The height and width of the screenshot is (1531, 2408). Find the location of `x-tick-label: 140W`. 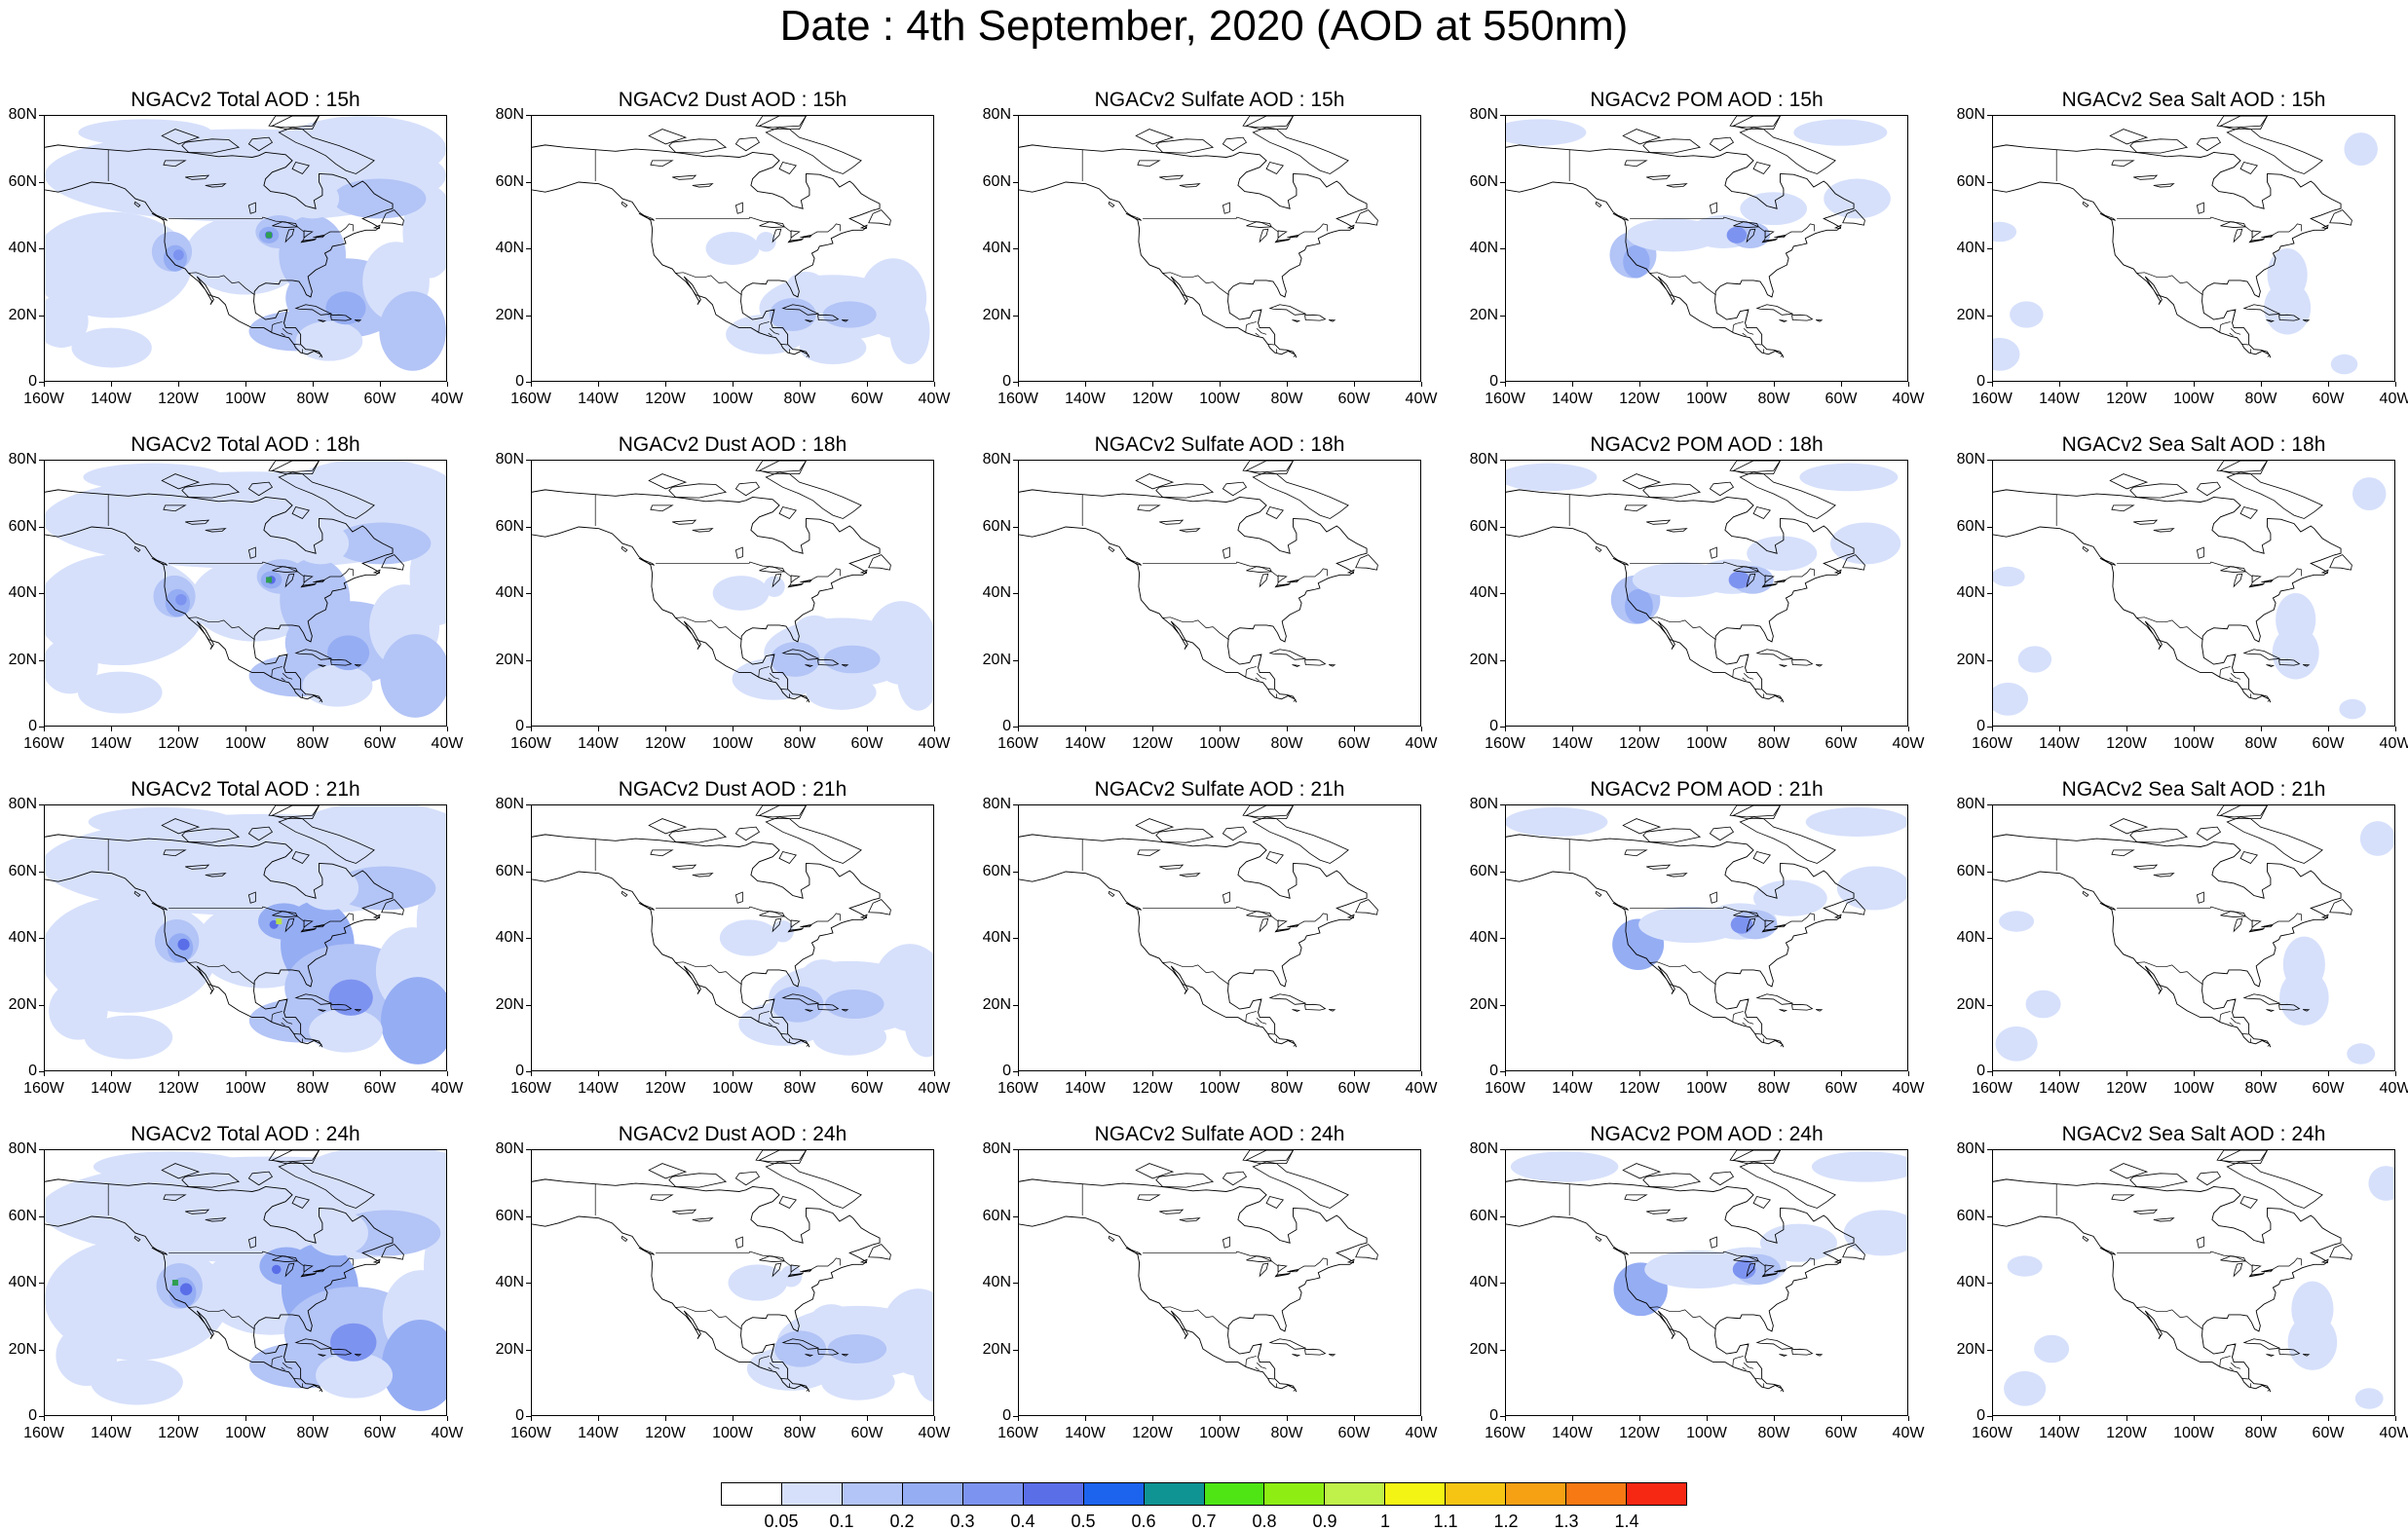

x-tick-label: 140W is located at coordinates (1085, 399).